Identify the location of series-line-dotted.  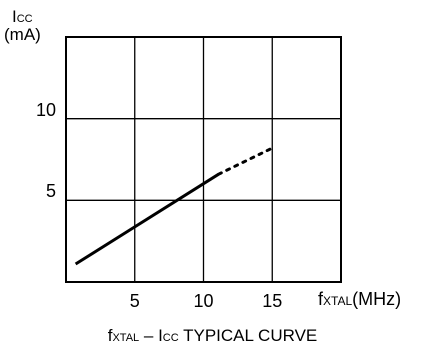
(245, 161).